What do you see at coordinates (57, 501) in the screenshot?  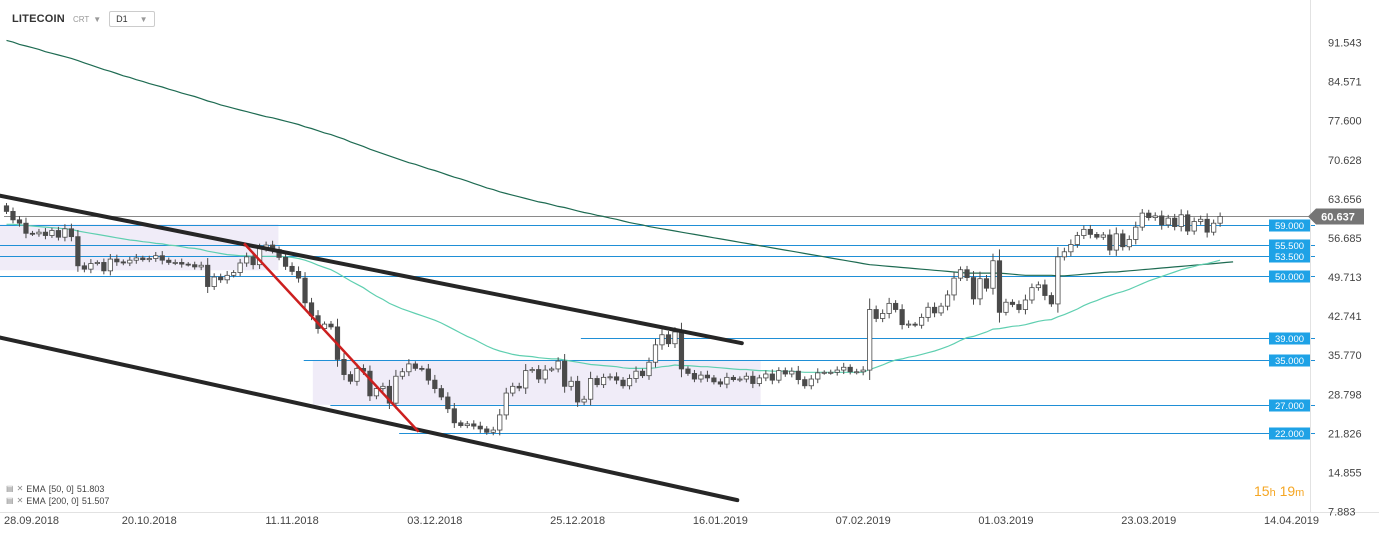 I see `legend-ema200: ▤ ✕ EMA [200, 0] 51.507` at bounding box center [57, 501].